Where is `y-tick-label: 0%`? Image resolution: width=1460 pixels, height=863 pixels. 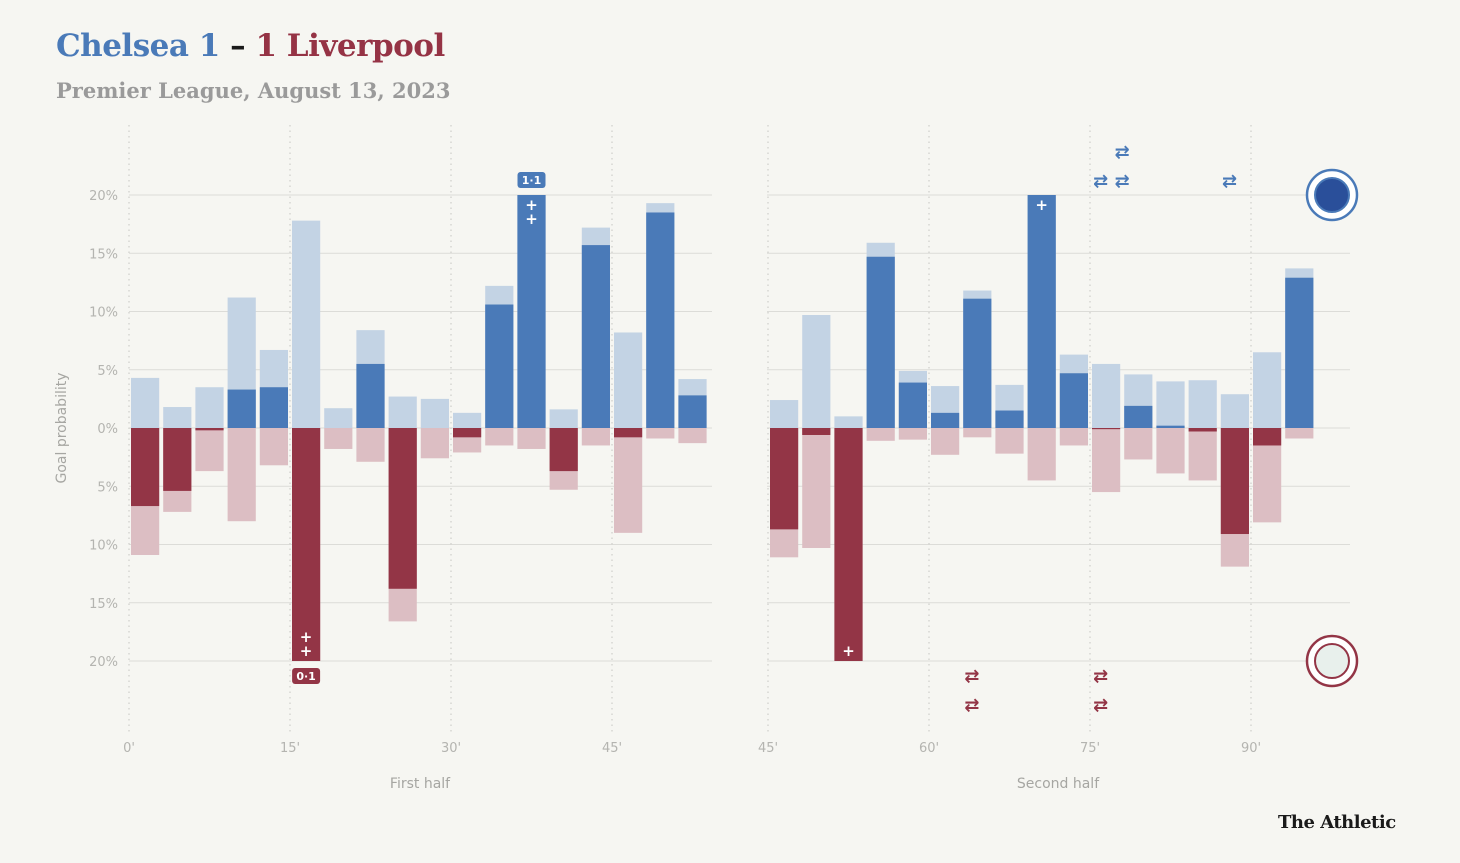 y-tick-label: 0% is located at coordinates (107, 429).